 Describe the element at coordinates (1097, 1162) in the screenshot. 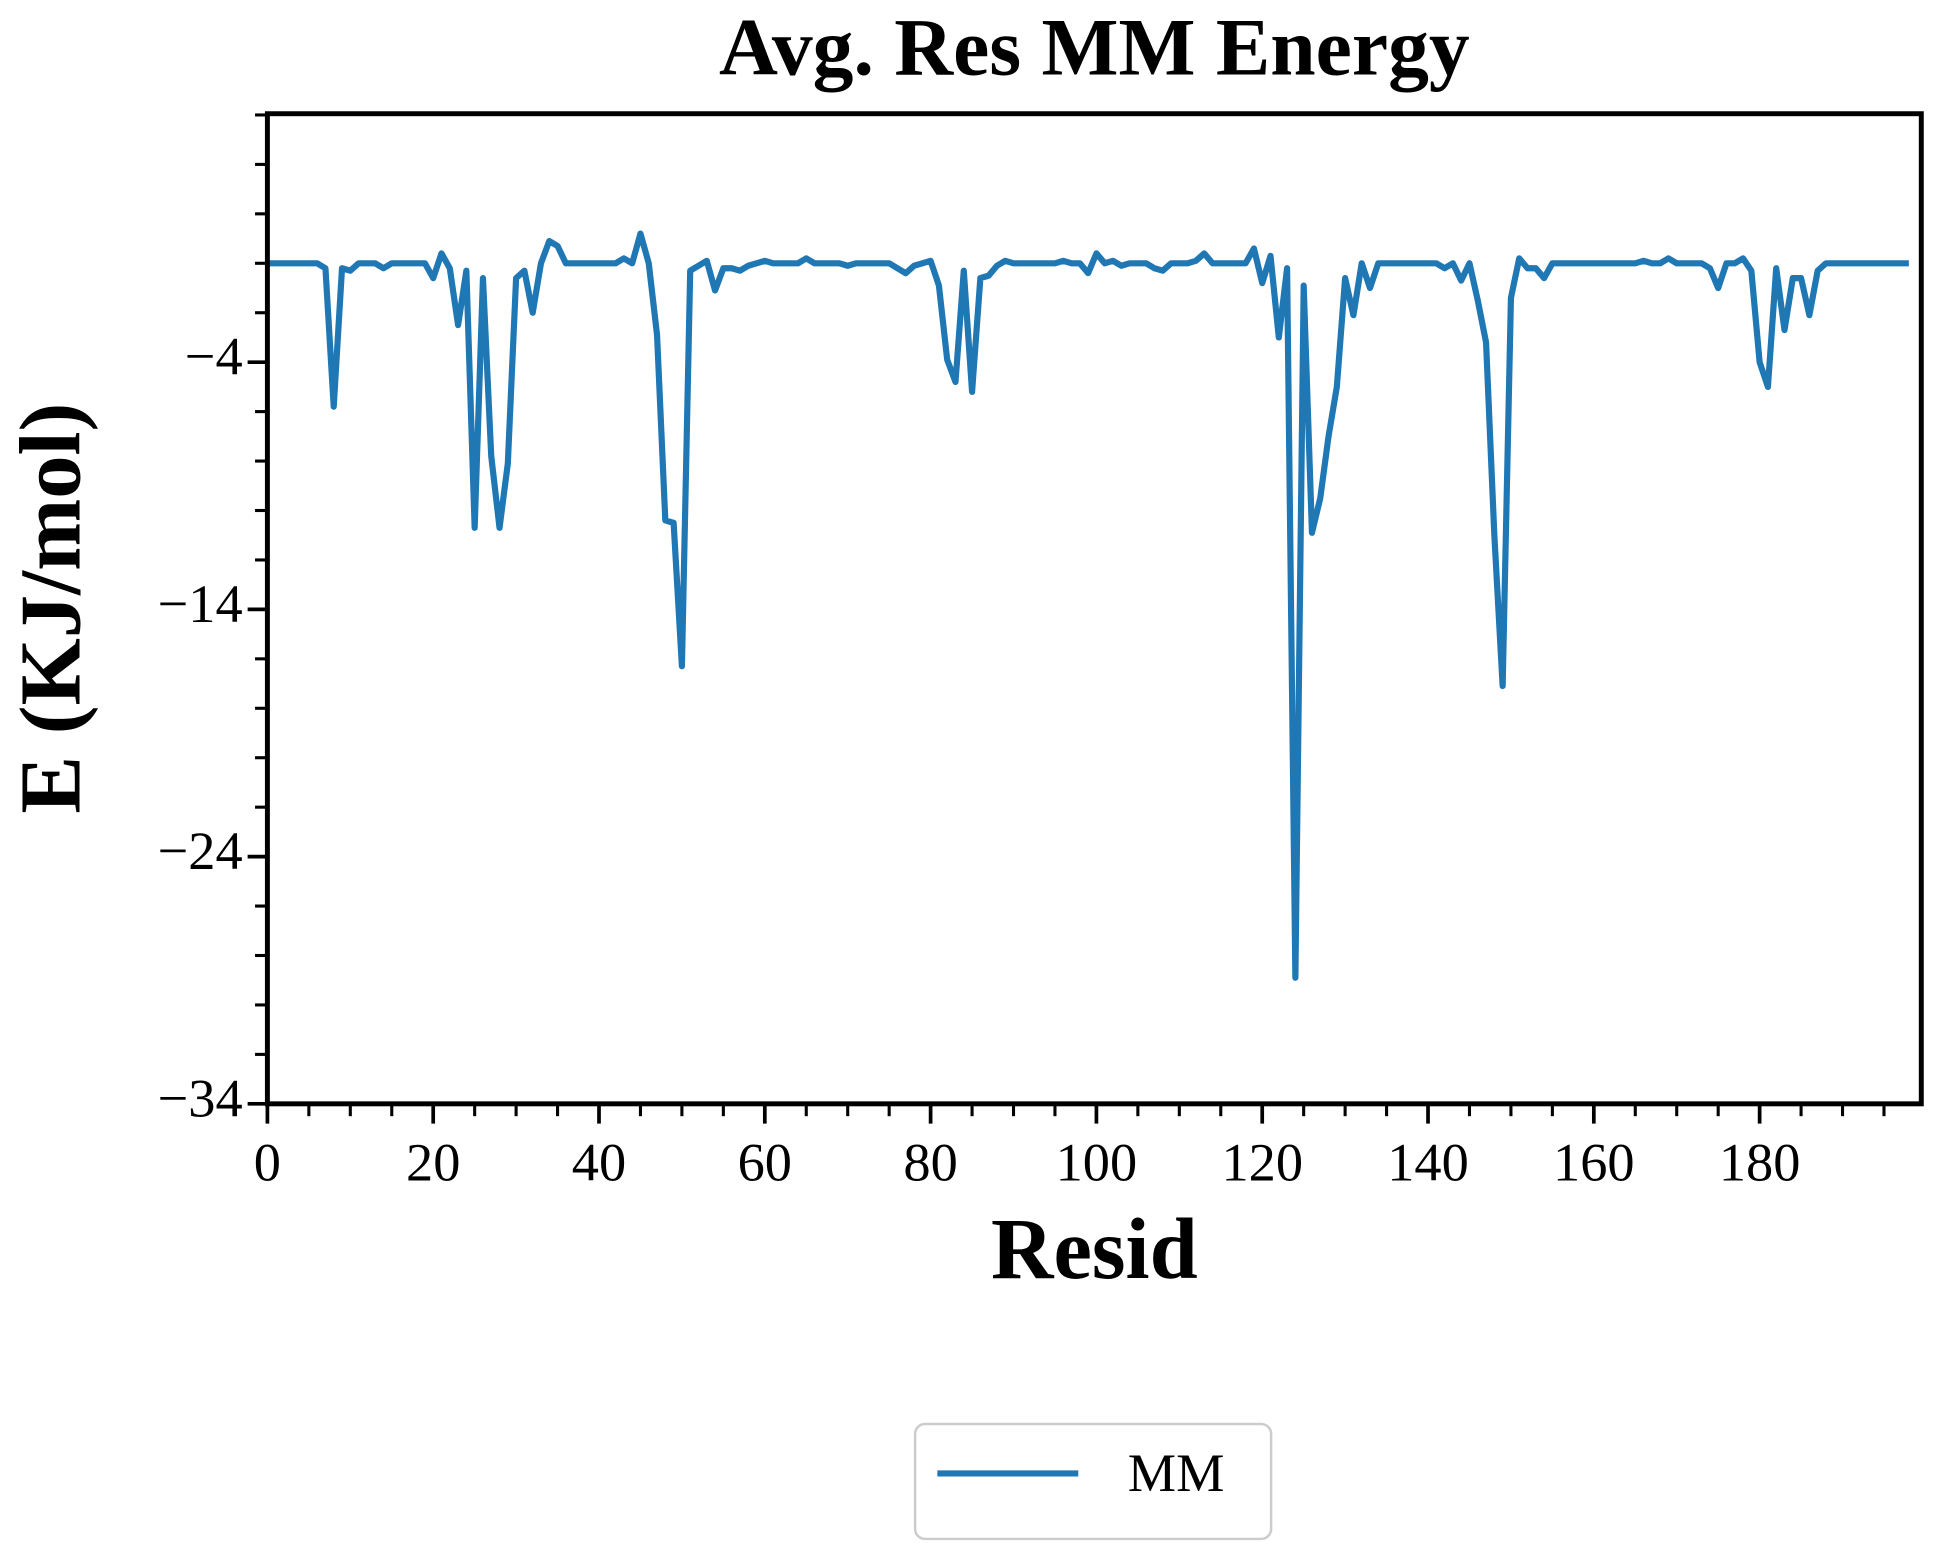

I see `x-tick-label: 100` at that location.